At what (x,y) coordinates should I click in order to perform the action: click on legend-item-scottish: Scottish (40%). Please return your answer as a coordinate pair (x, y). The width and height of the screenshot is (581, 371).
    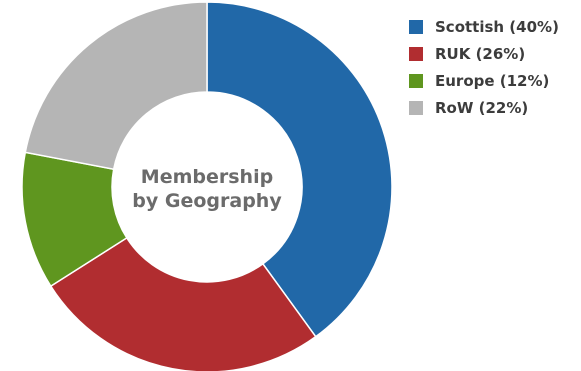
    Looking at the image, I should click on (484, 26).